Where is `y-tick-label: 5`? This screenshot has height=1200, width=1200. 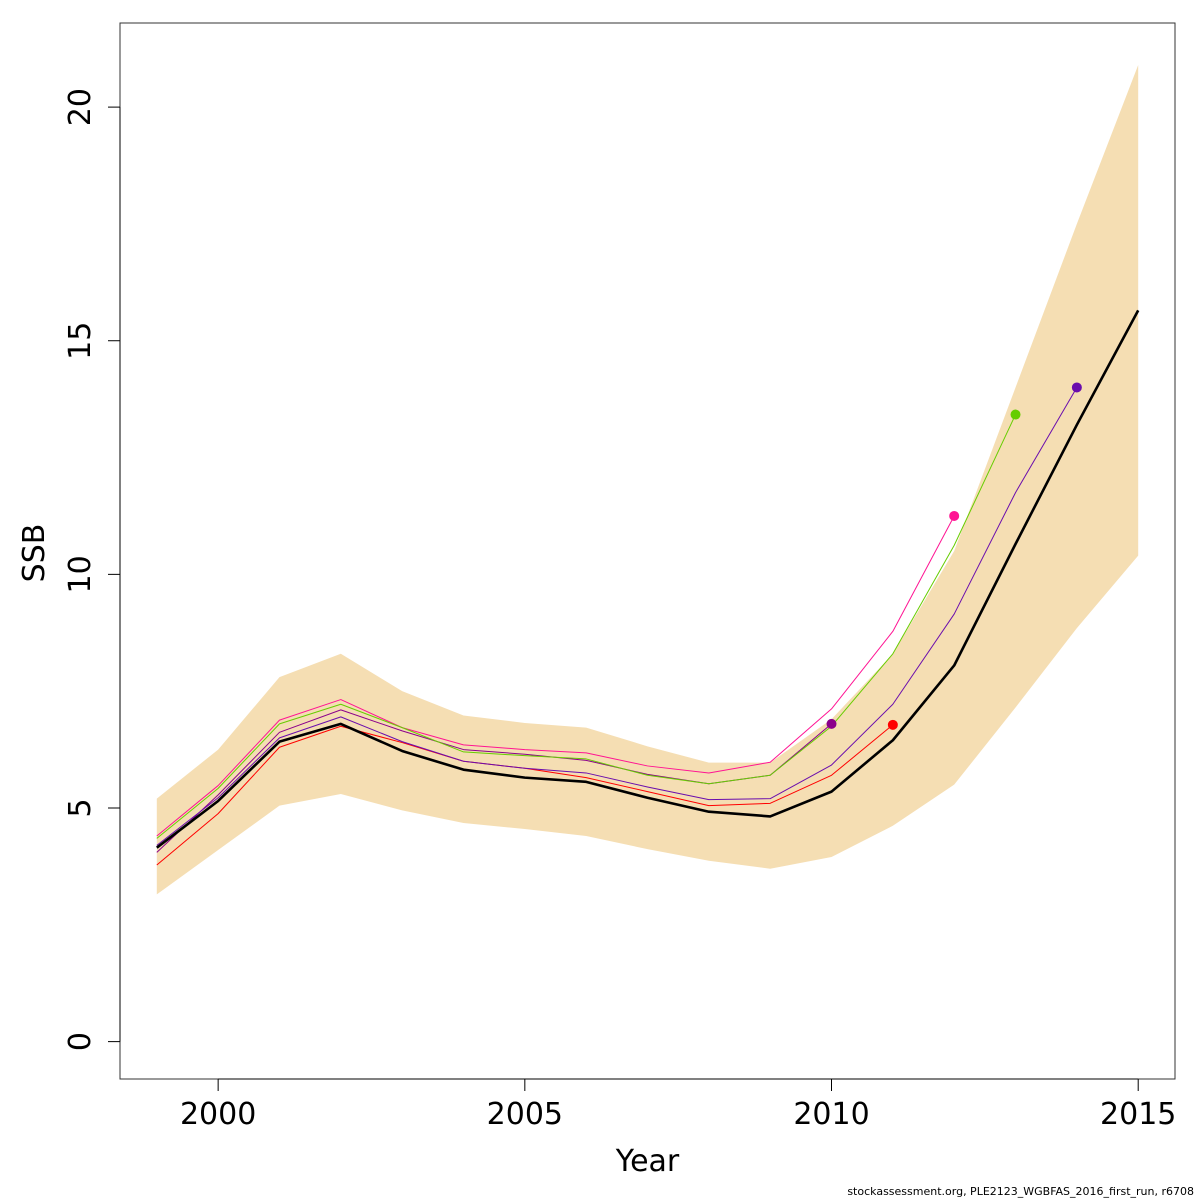
y-tick-label: 5 is located at coordinates (80, 807).